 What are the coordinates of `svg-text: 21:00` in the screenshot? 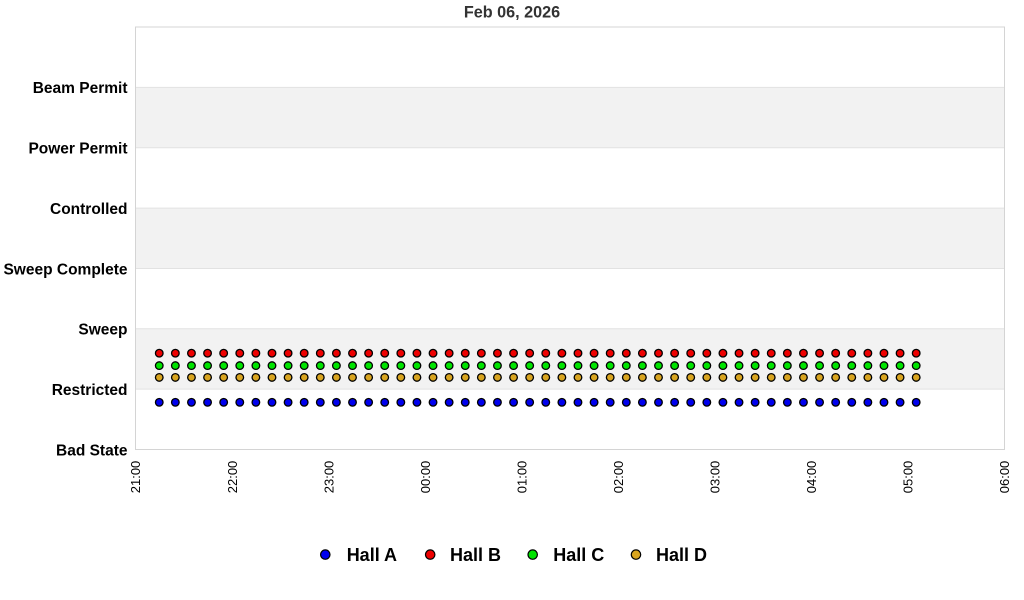 It's located at (135, 477).